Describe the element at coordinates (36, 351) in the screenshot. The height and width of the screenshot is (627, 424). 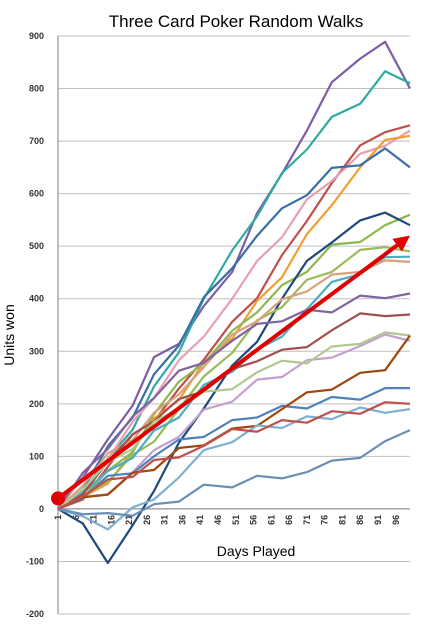
I see `y-tick-label: 300` at that location.